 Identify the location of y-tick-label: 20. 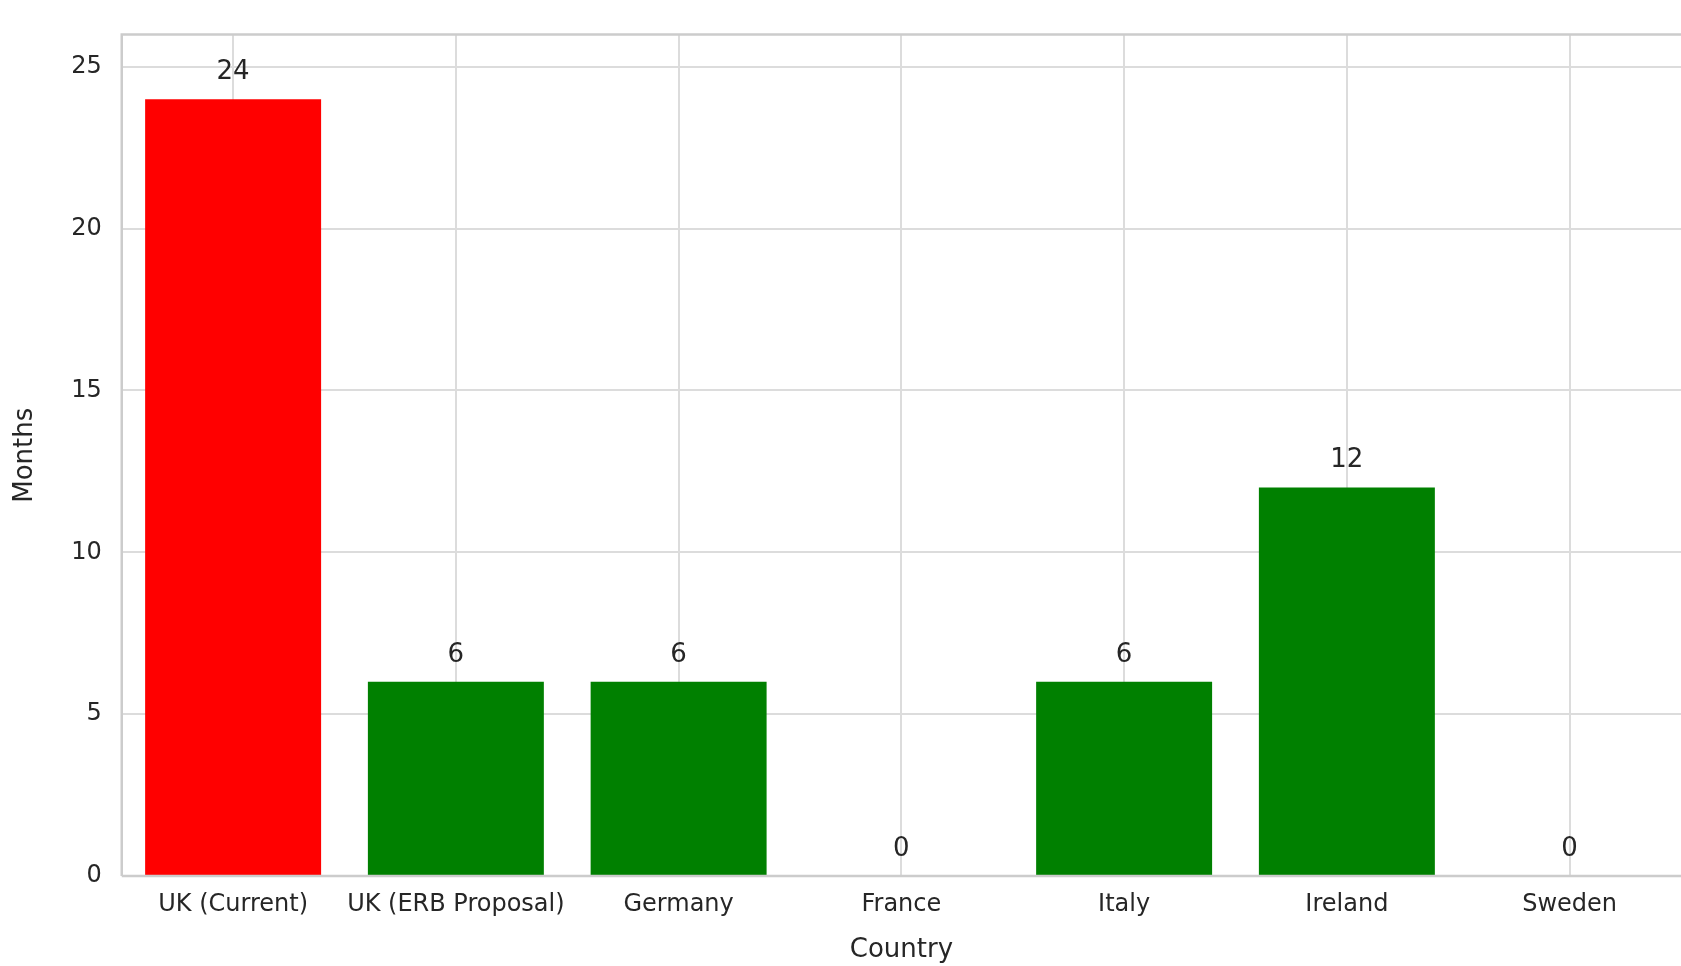
(86, 226).